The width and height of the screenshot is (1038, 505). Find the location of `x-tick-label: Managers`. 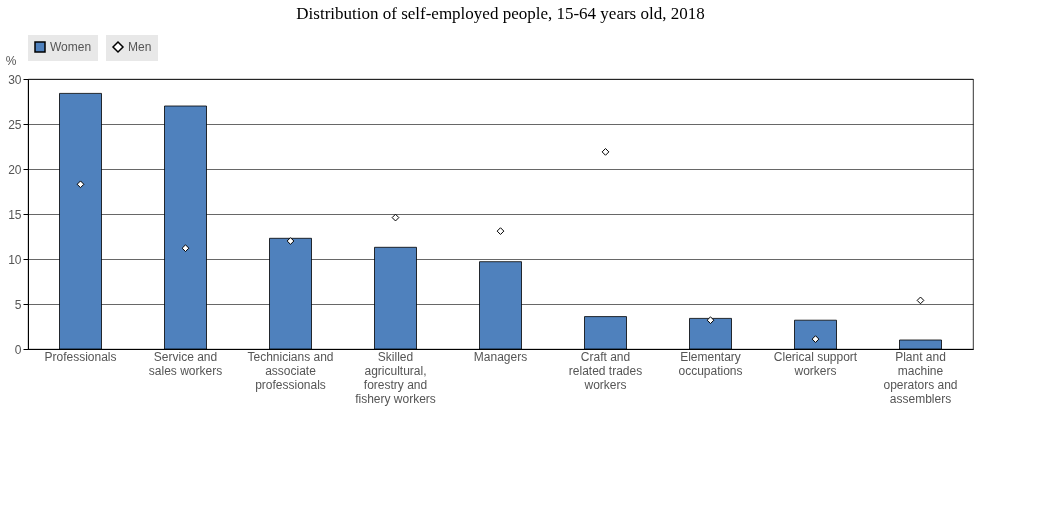

x-tick-label: Managers is located at coordinates (500, 356).